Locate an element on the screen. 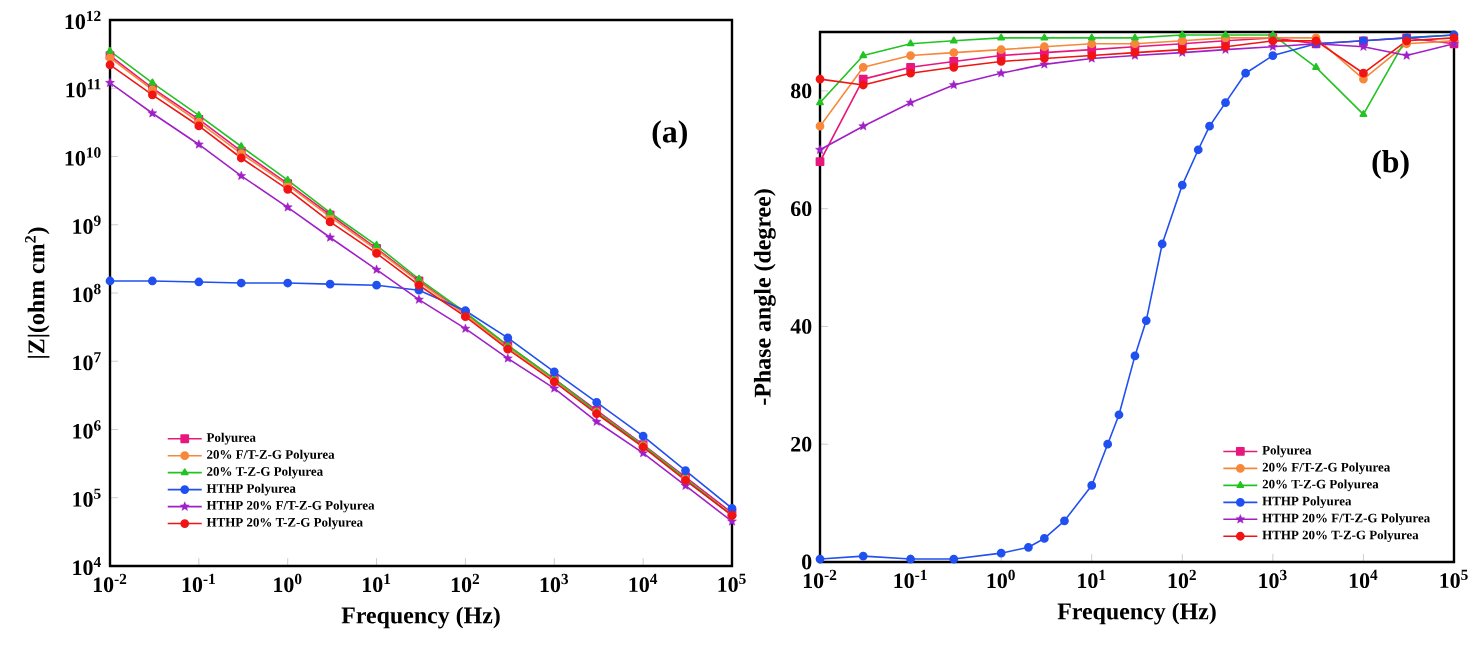 The height and width of the screenshot is (666, 1474). y-tick-label: 60 is located at coordinates (801, 209).